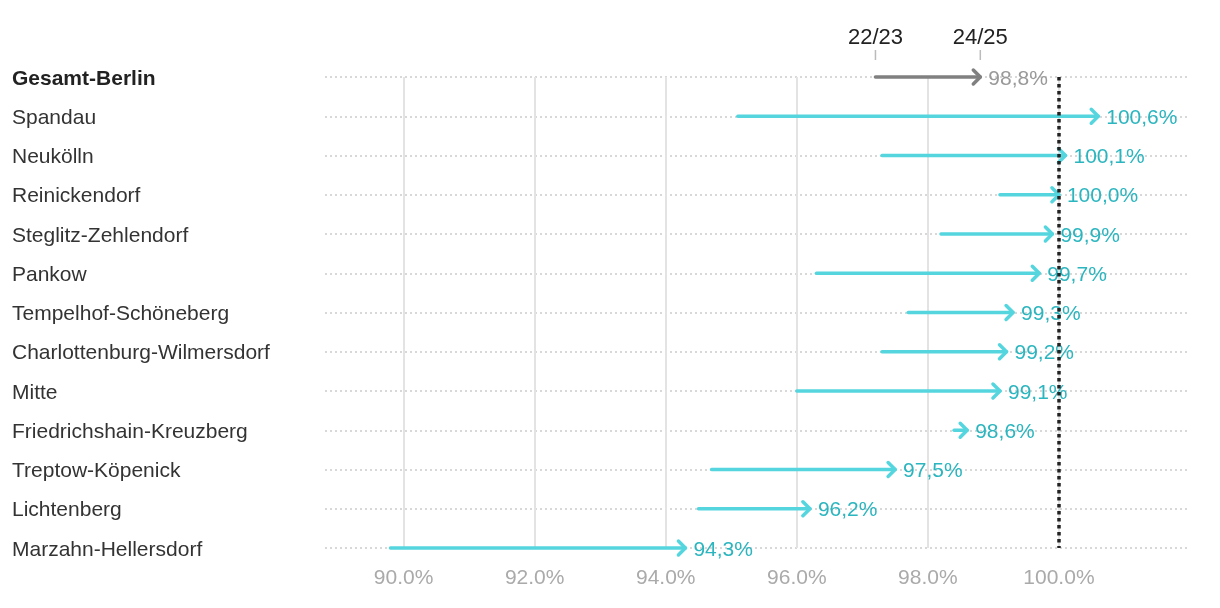 The width and height of the screenshot is (1220, 608). Describe the element at coordinates (53, 155) in the screenshot. I see `y-tick-label: Neukölln` at that location.